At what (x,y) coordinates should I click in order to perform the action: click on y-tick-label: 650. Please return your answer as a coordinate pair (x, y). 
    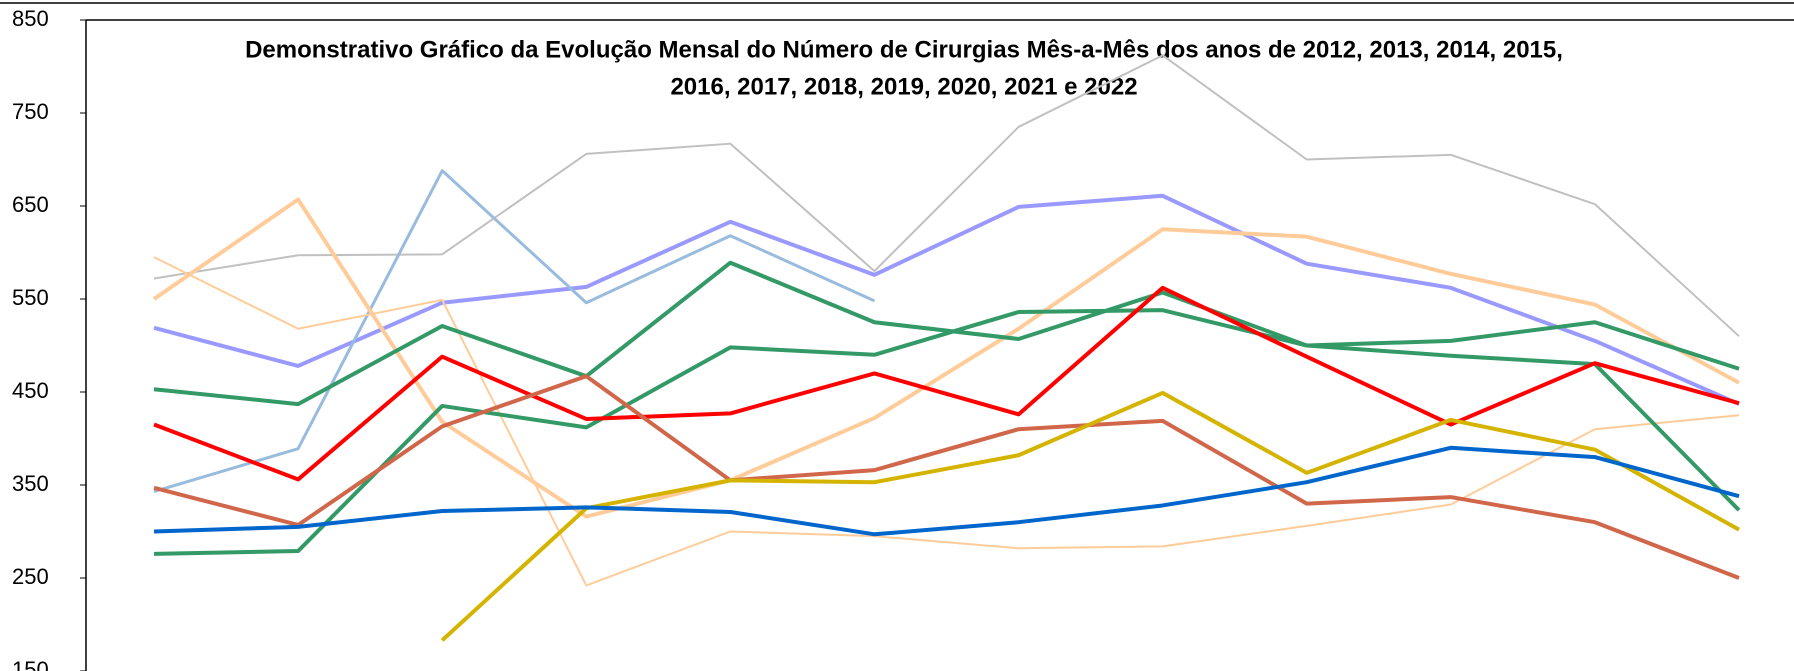
    Looking at the image, I should click on (30, 204).